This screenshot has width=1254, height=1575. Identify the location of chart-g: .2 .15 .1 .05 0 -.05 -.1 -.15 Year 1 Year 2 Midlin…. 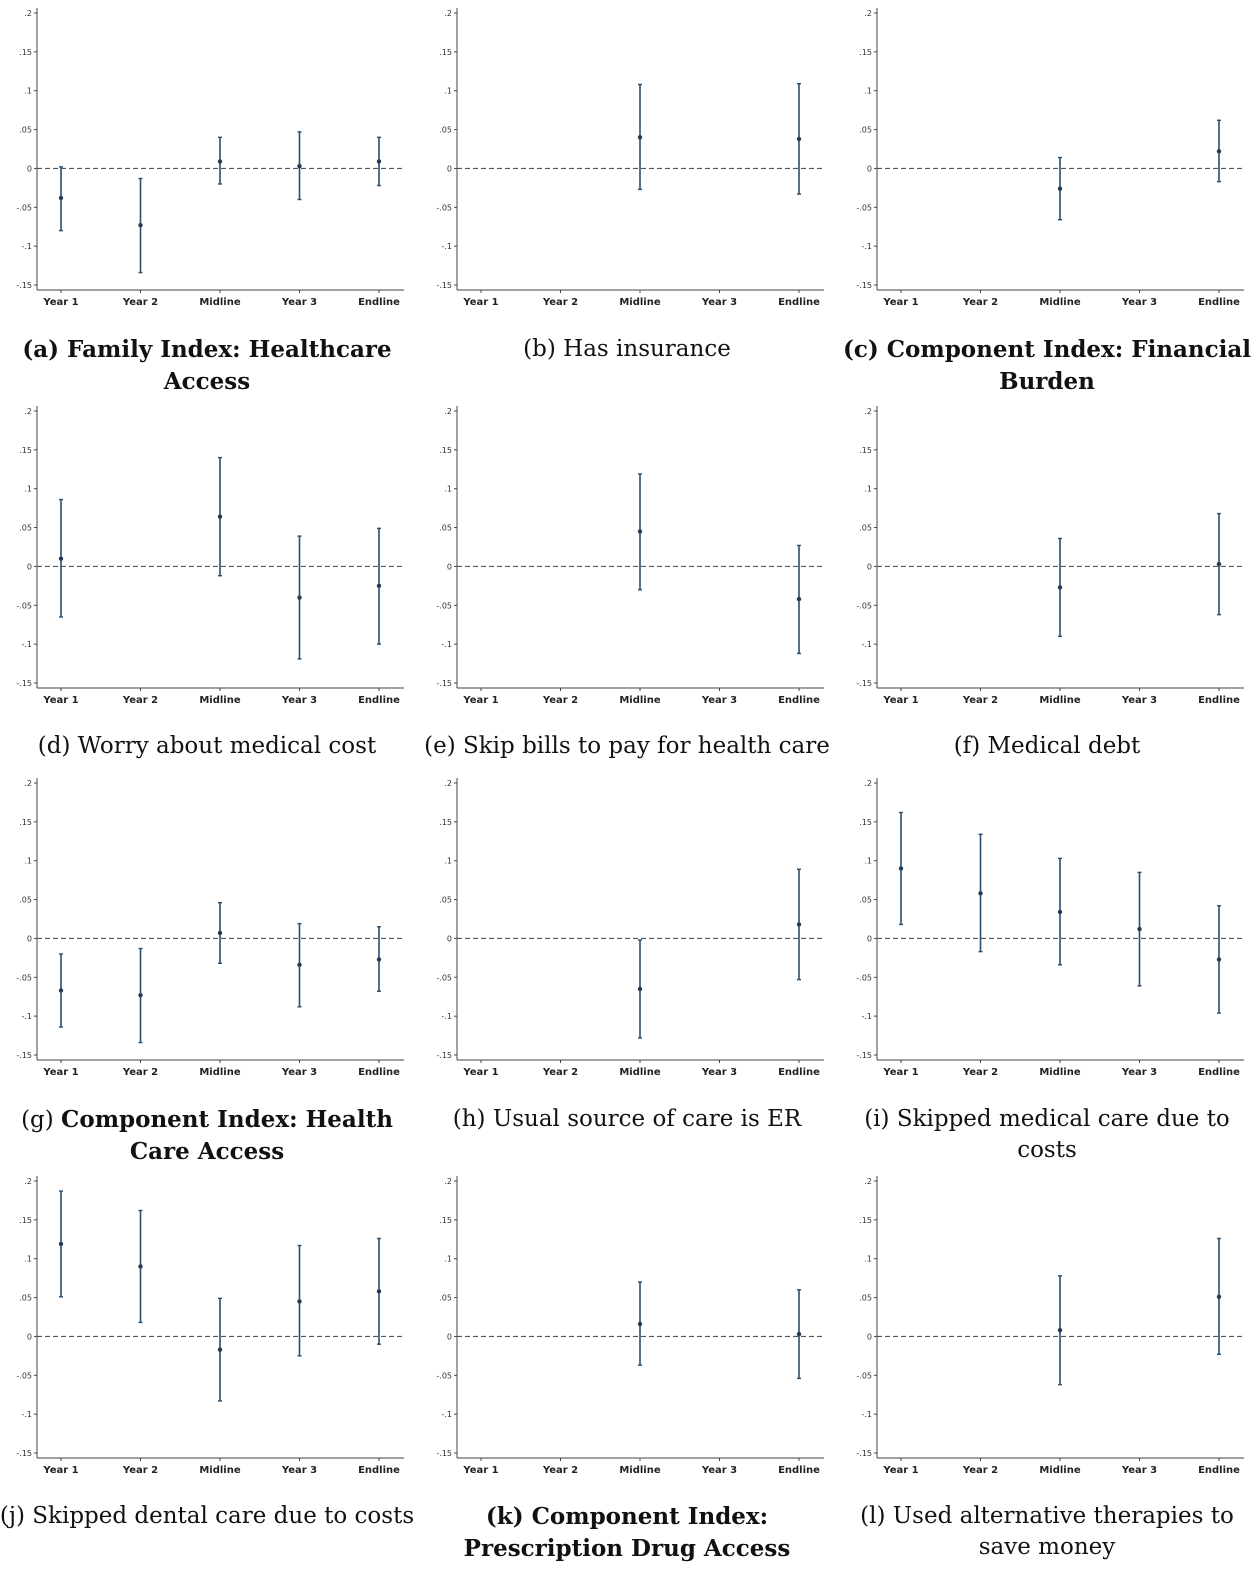
(210, 928).